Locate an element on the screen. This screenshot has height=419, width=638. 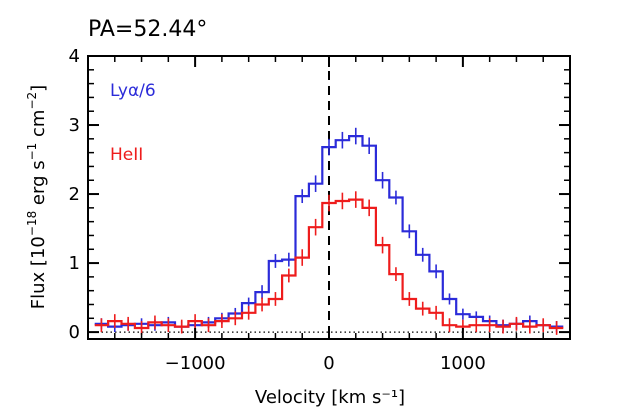
y-tick-label: 1 is located at coordinates (74, 263).